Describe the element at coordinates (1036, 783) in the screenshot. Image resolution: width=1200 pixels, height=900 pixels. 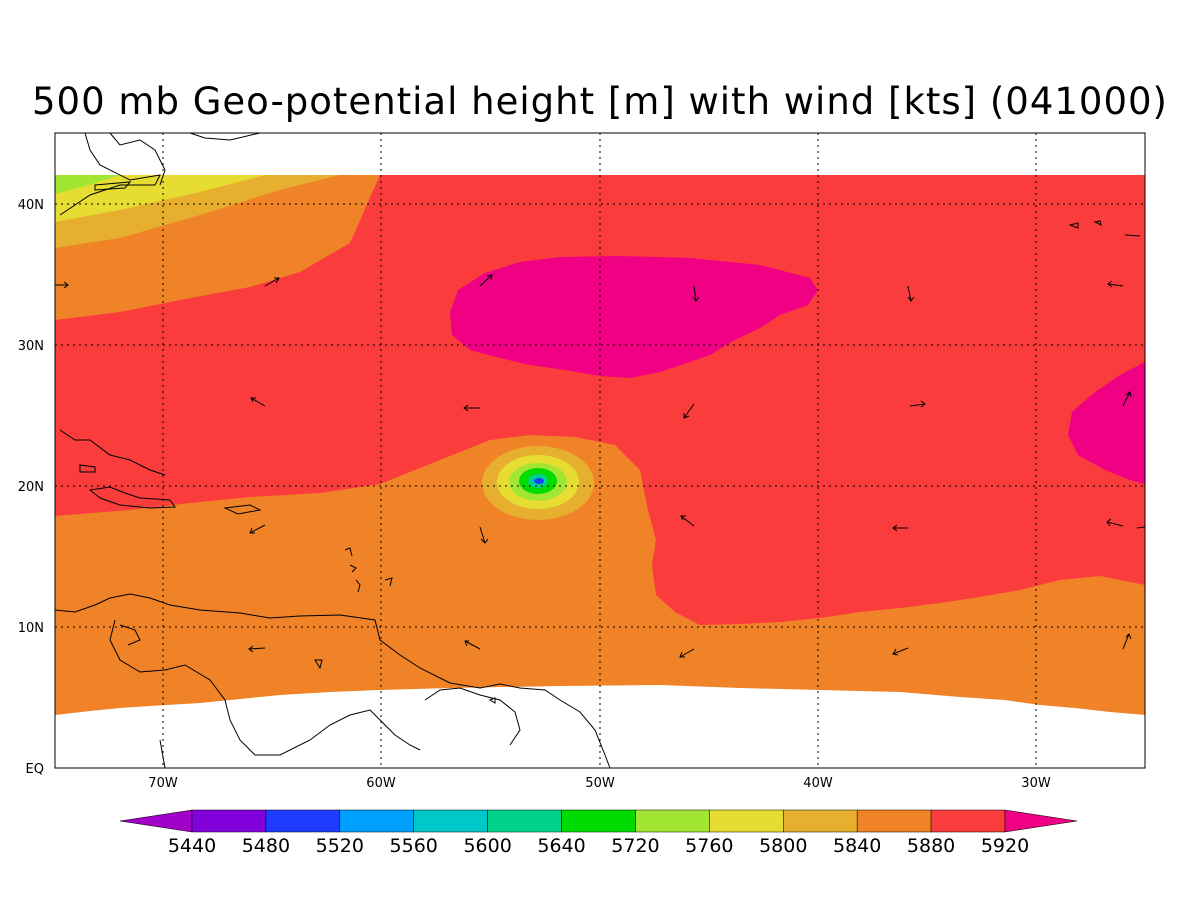
I see `lon-label: 30W` at that location.